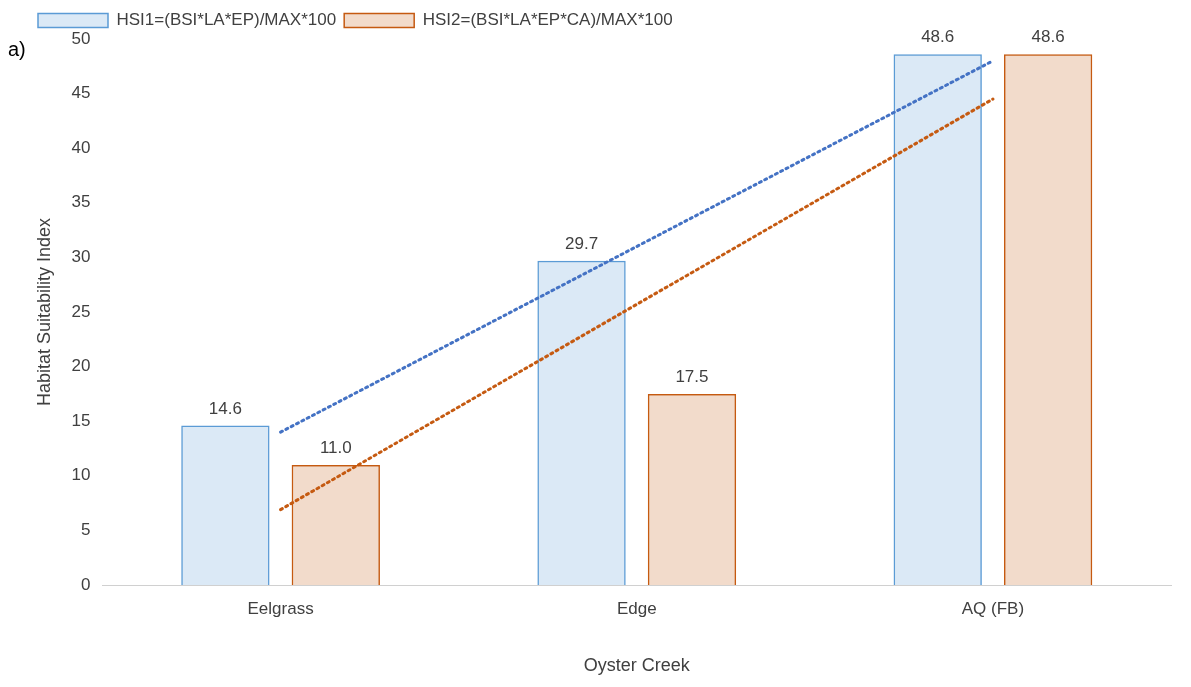 This screenshot has height=687, width=1191. I want to click on y-tick-label: 25, so click(81, 311).